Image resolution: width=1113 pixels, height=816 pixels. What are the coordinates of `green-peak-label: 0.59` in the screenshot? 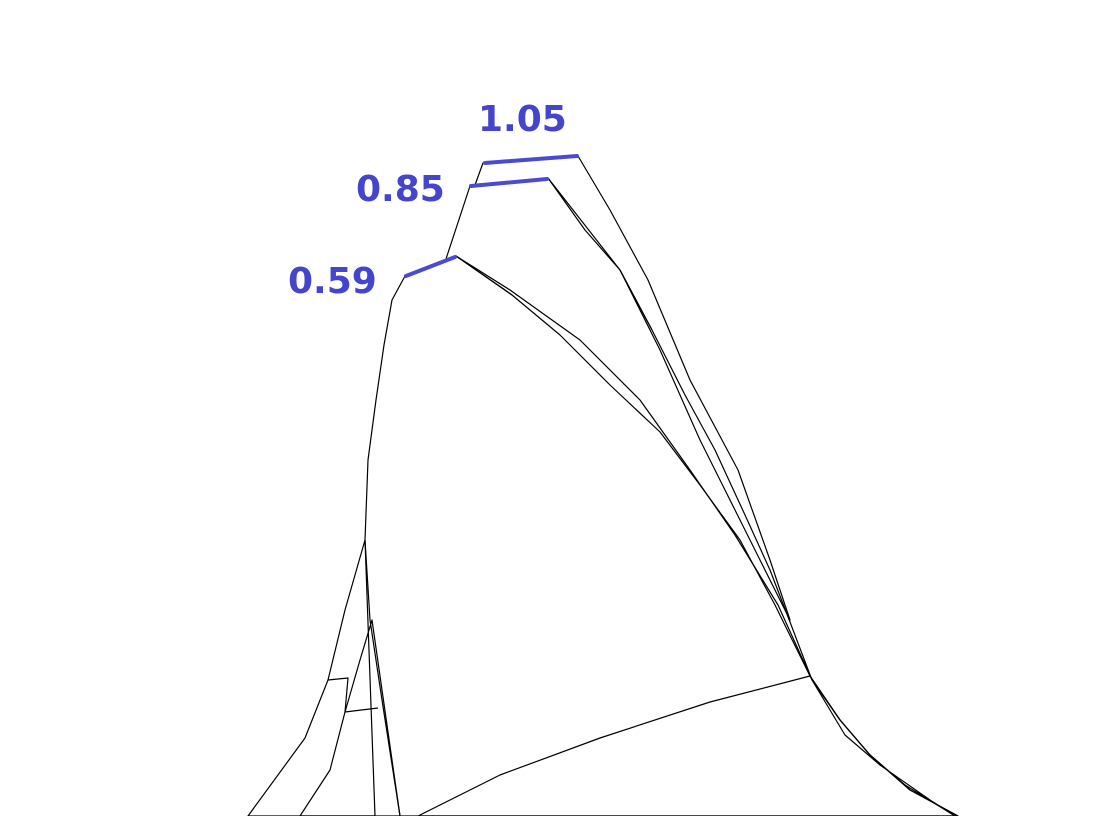 It's located at (332, 281).